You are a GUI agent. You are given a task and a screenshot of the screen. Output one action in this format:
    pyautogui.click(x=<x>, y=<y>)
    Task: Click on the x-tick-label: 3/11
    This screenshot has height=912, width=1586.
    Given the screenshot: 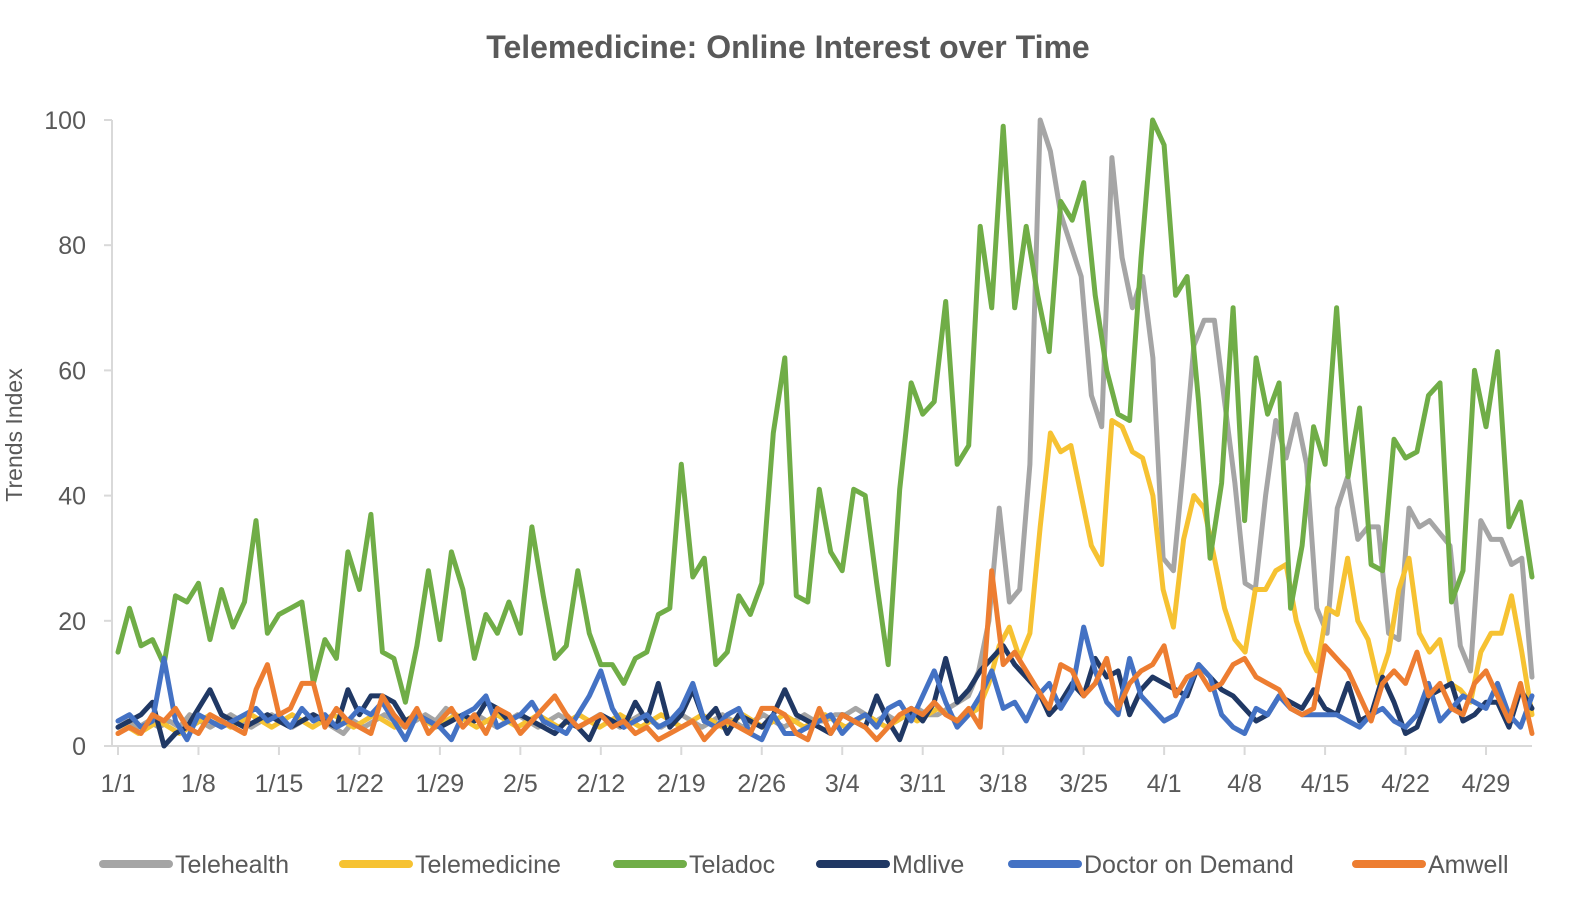 What is the action you would take?
    pyautogui.click(x=922, y=784)
    